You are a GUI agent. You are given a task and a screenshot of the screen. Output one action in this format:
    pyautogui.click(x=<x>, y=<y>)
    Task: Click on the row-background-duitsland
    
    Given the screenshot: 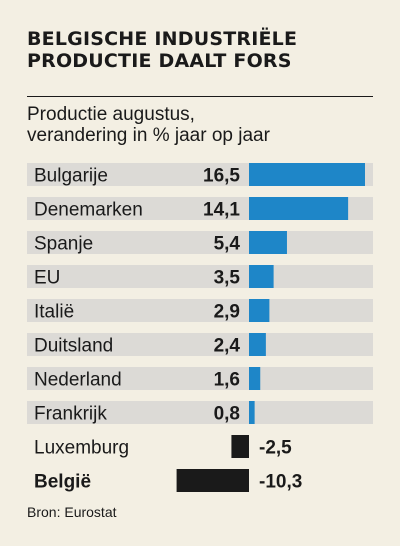 What is the action you would take?
    pyautogui.click(x=200, y=344)
    